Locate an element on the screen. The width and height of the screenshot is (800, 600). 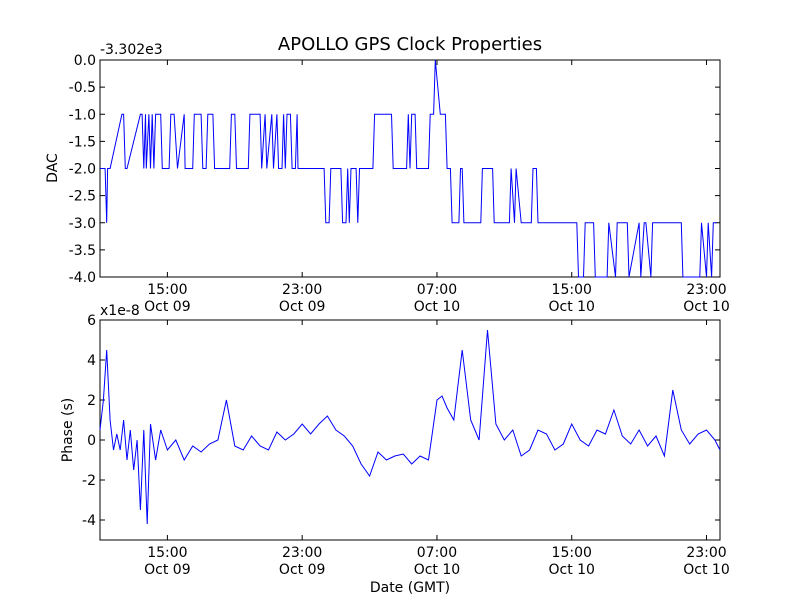
dac-y-tick-label: -3.5 is located at coordinates (82, 251).